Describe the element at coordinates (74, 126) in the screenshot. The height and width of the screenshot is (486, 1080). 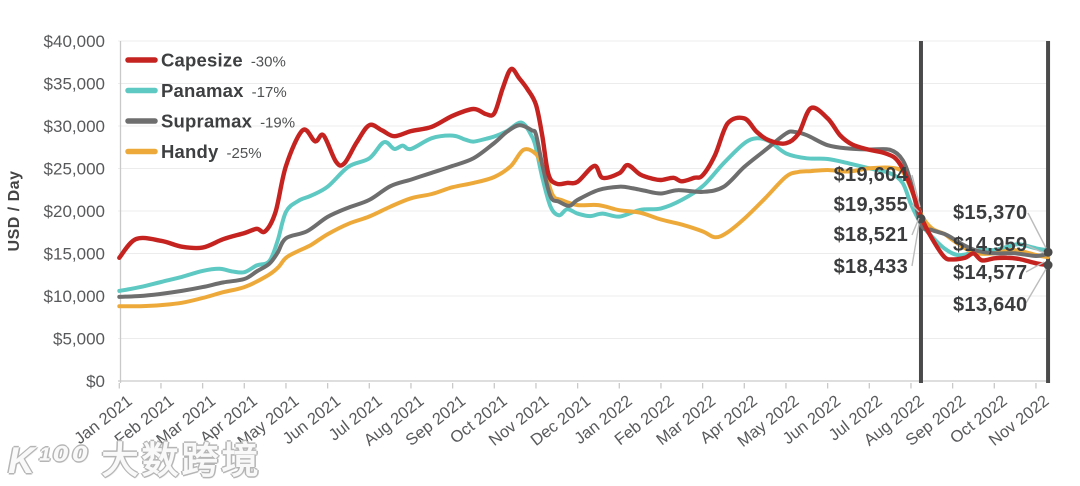
I see `y-tick-label: $30,000` at that location.